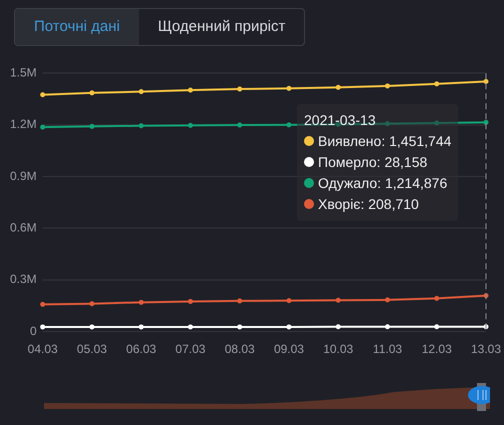 The height and width of the screenshot is (425, 504). I want to click on annotation: 2021-03-13, so click(340, 120).